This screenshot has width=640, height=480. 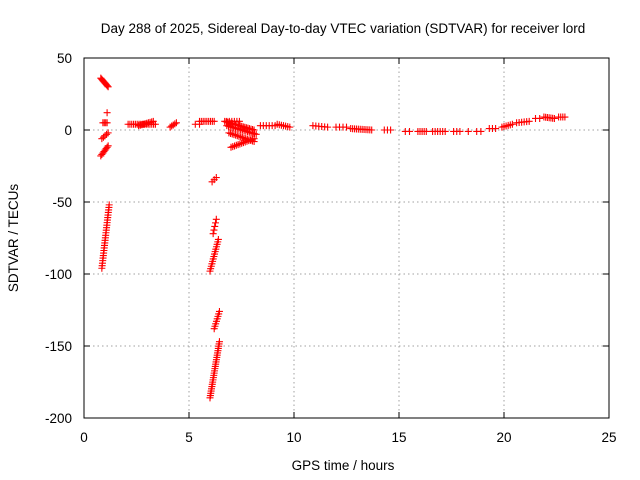 I want to click on x-axis-label: GPS time / hours, so click(x=343, y=465).